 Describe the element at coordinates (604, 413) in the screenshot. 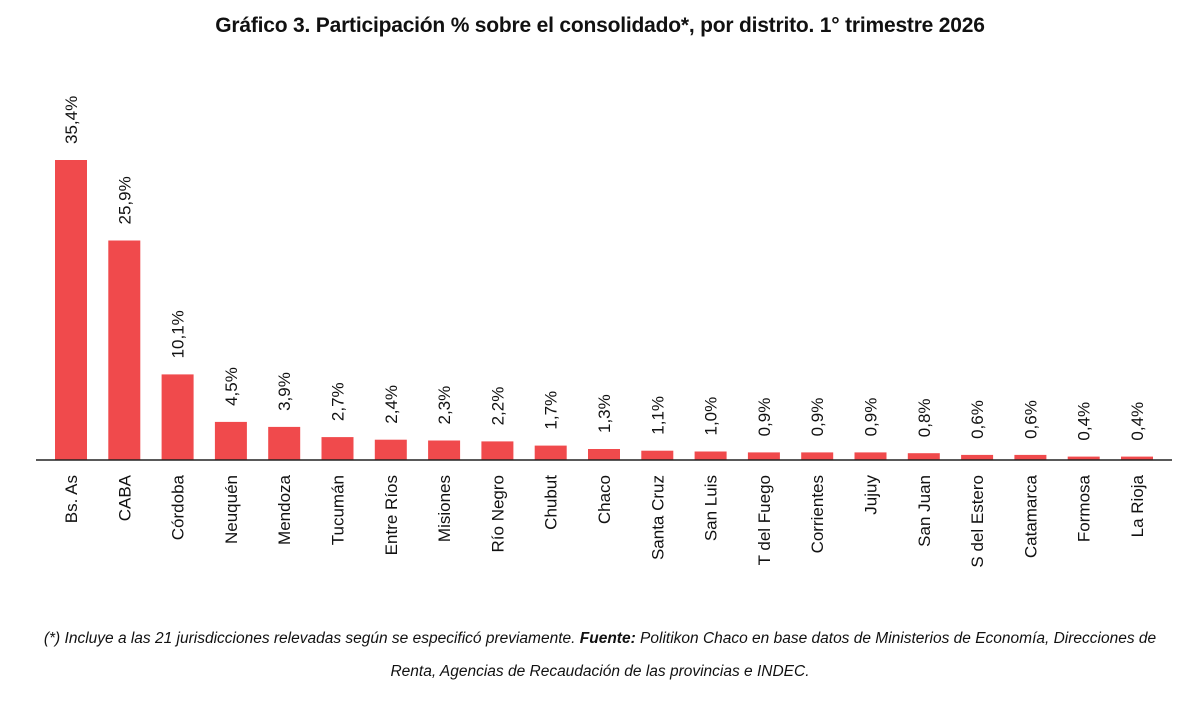

I see `bar-value-label: 1,3%` at that location.